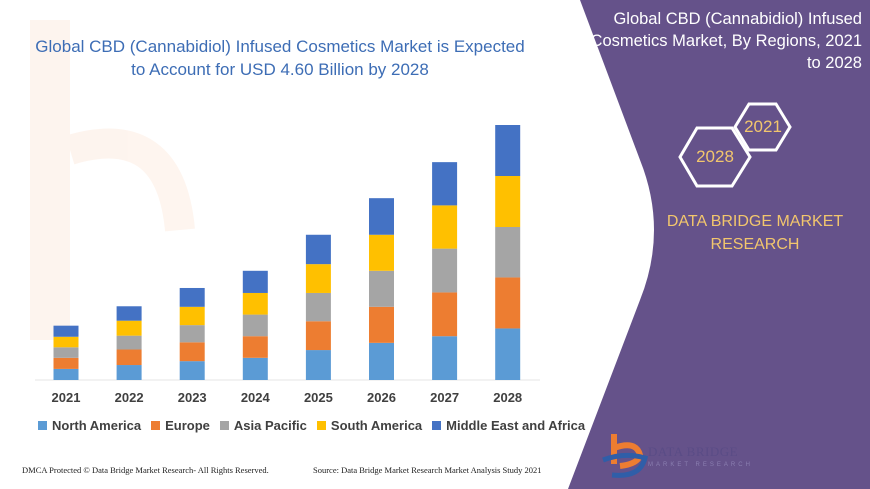 The height and width of the screenshot is (489, 870). I want to click on legend-item: Europe, so click(180, 425).